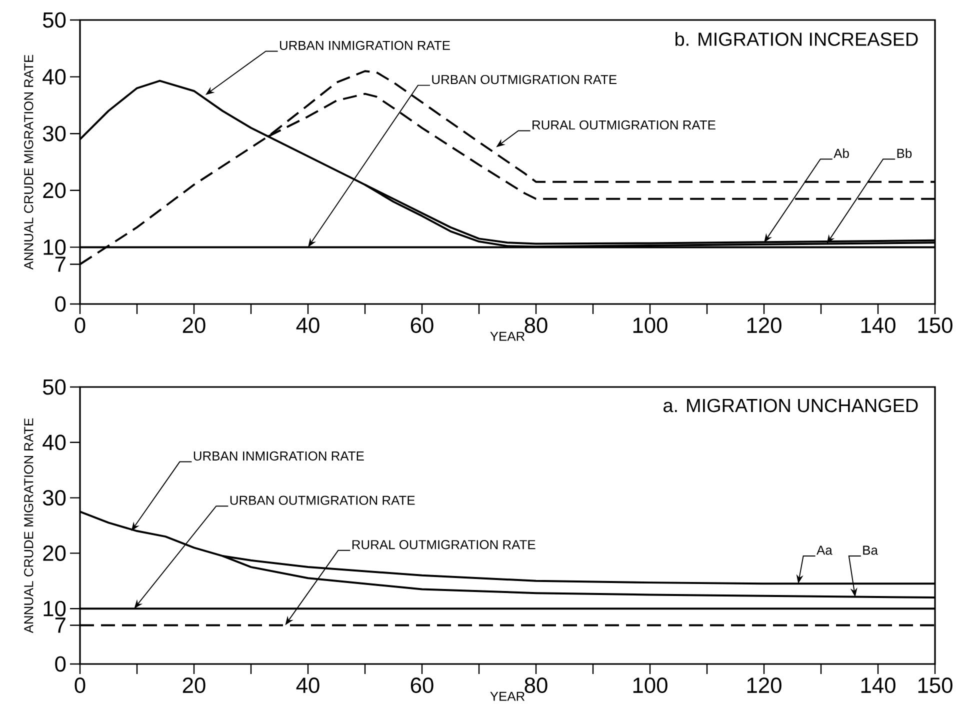 The height and width of the screenshot is (722, 956). Describe the element at coordinates (841, 153) in the screenshot. I see `annotation: Ab` at that location.